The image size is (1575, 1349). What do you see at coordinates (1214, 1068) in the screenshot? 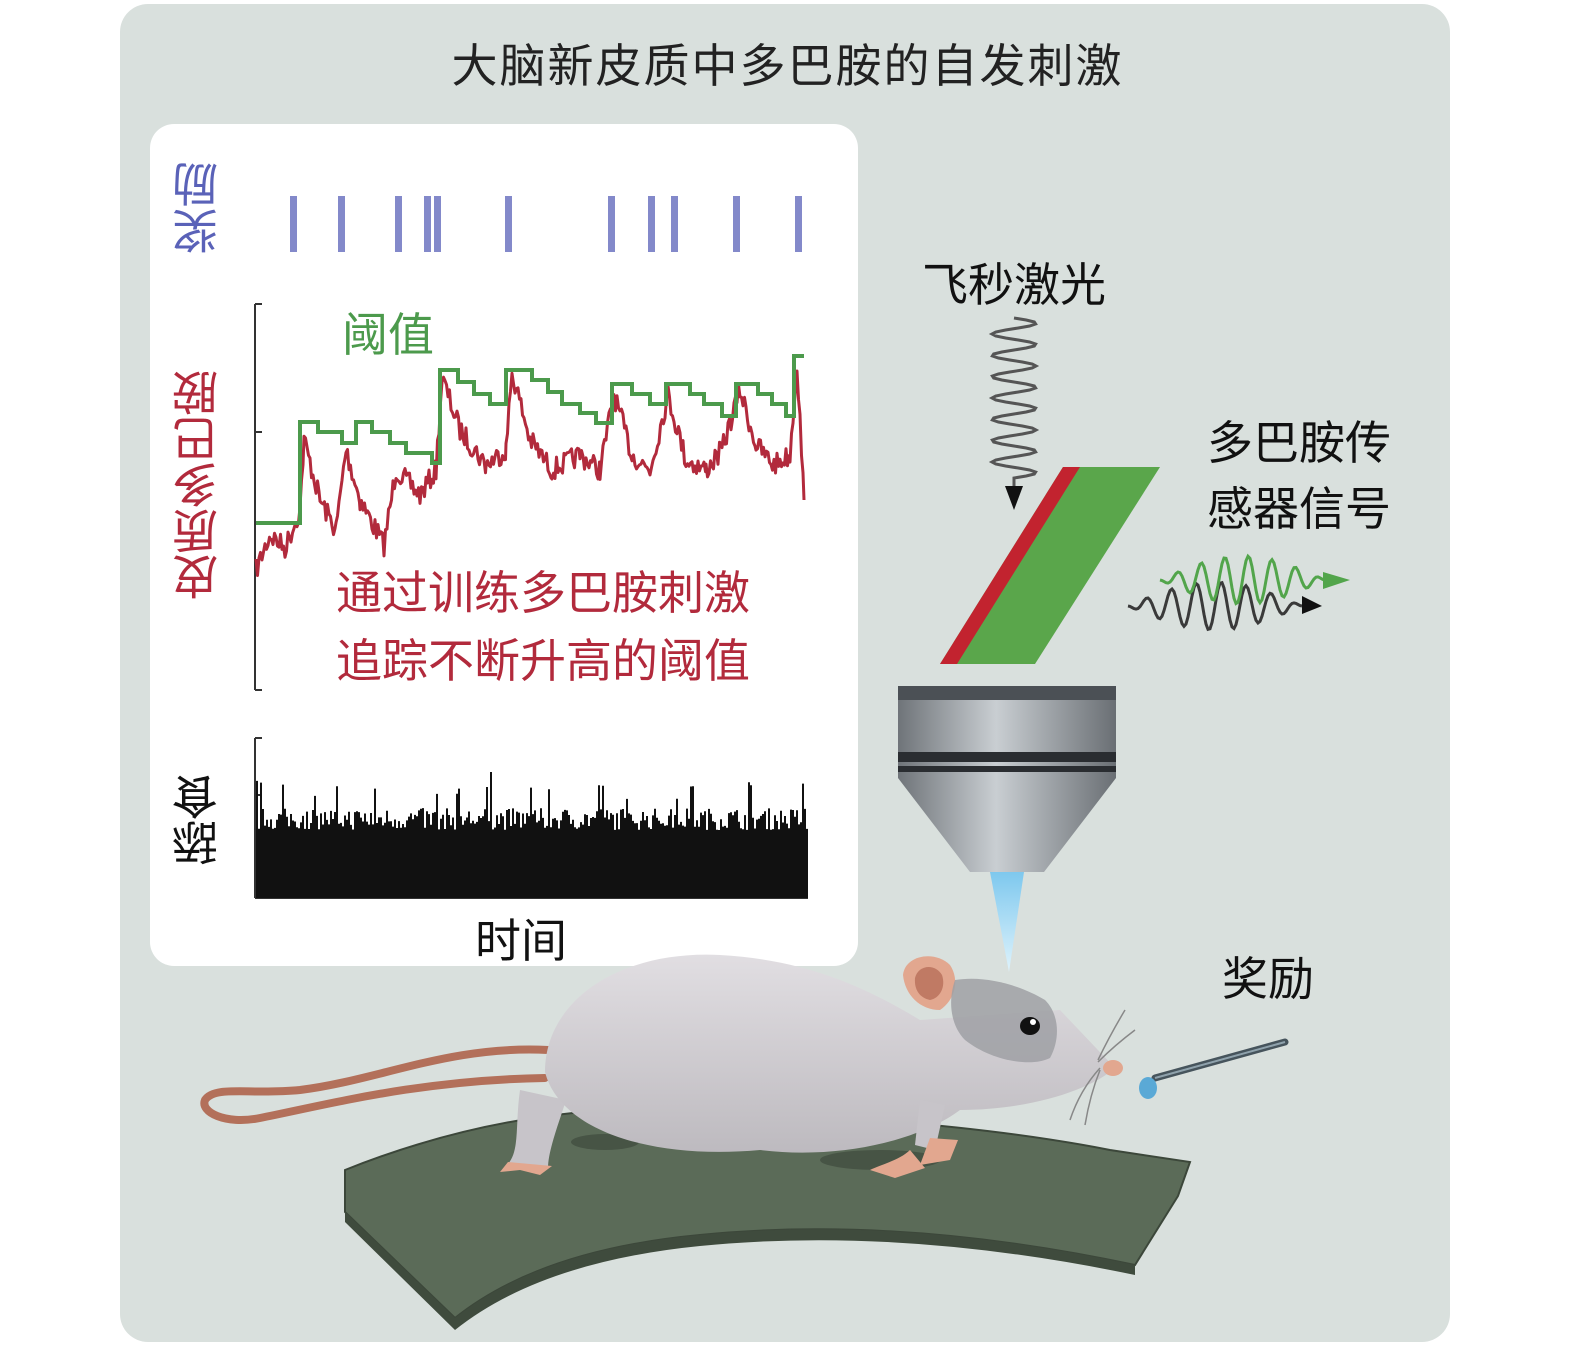
I see `reward-pipette-icon` at bounding box center [1214, 1068].